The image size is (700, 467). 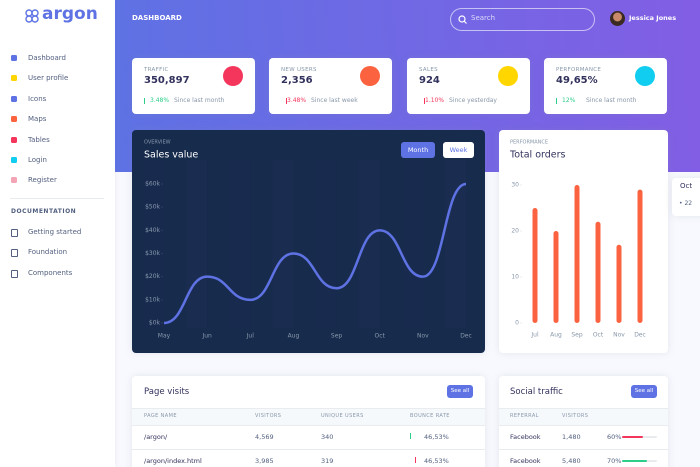 I want to click on tooltip: Oct • 22, so click(x=686, y=197).